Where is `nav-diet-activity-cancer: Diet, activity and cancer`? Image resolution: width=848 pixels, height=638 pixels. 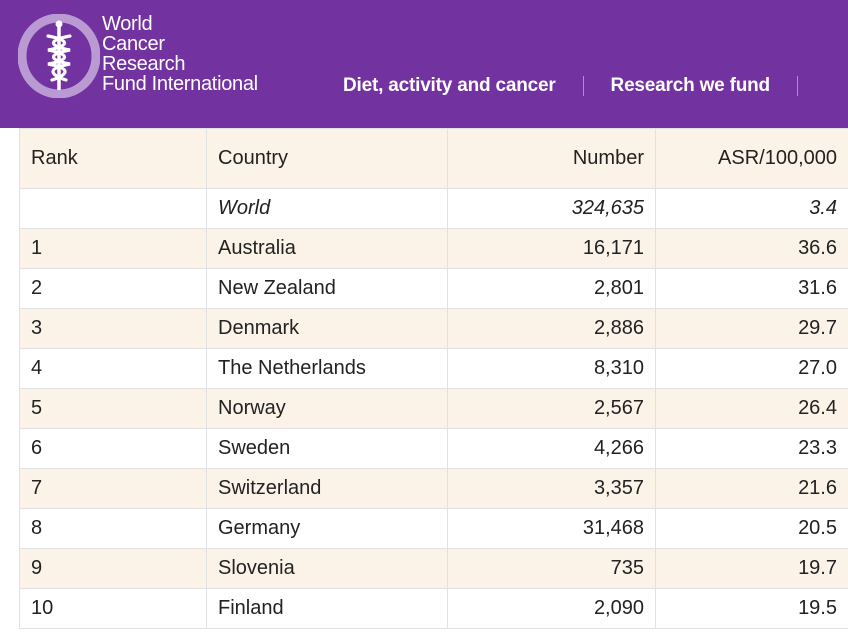
nav-diet-activity-cancer: Diet, activity and cancer is located at coordinates (449, 85).